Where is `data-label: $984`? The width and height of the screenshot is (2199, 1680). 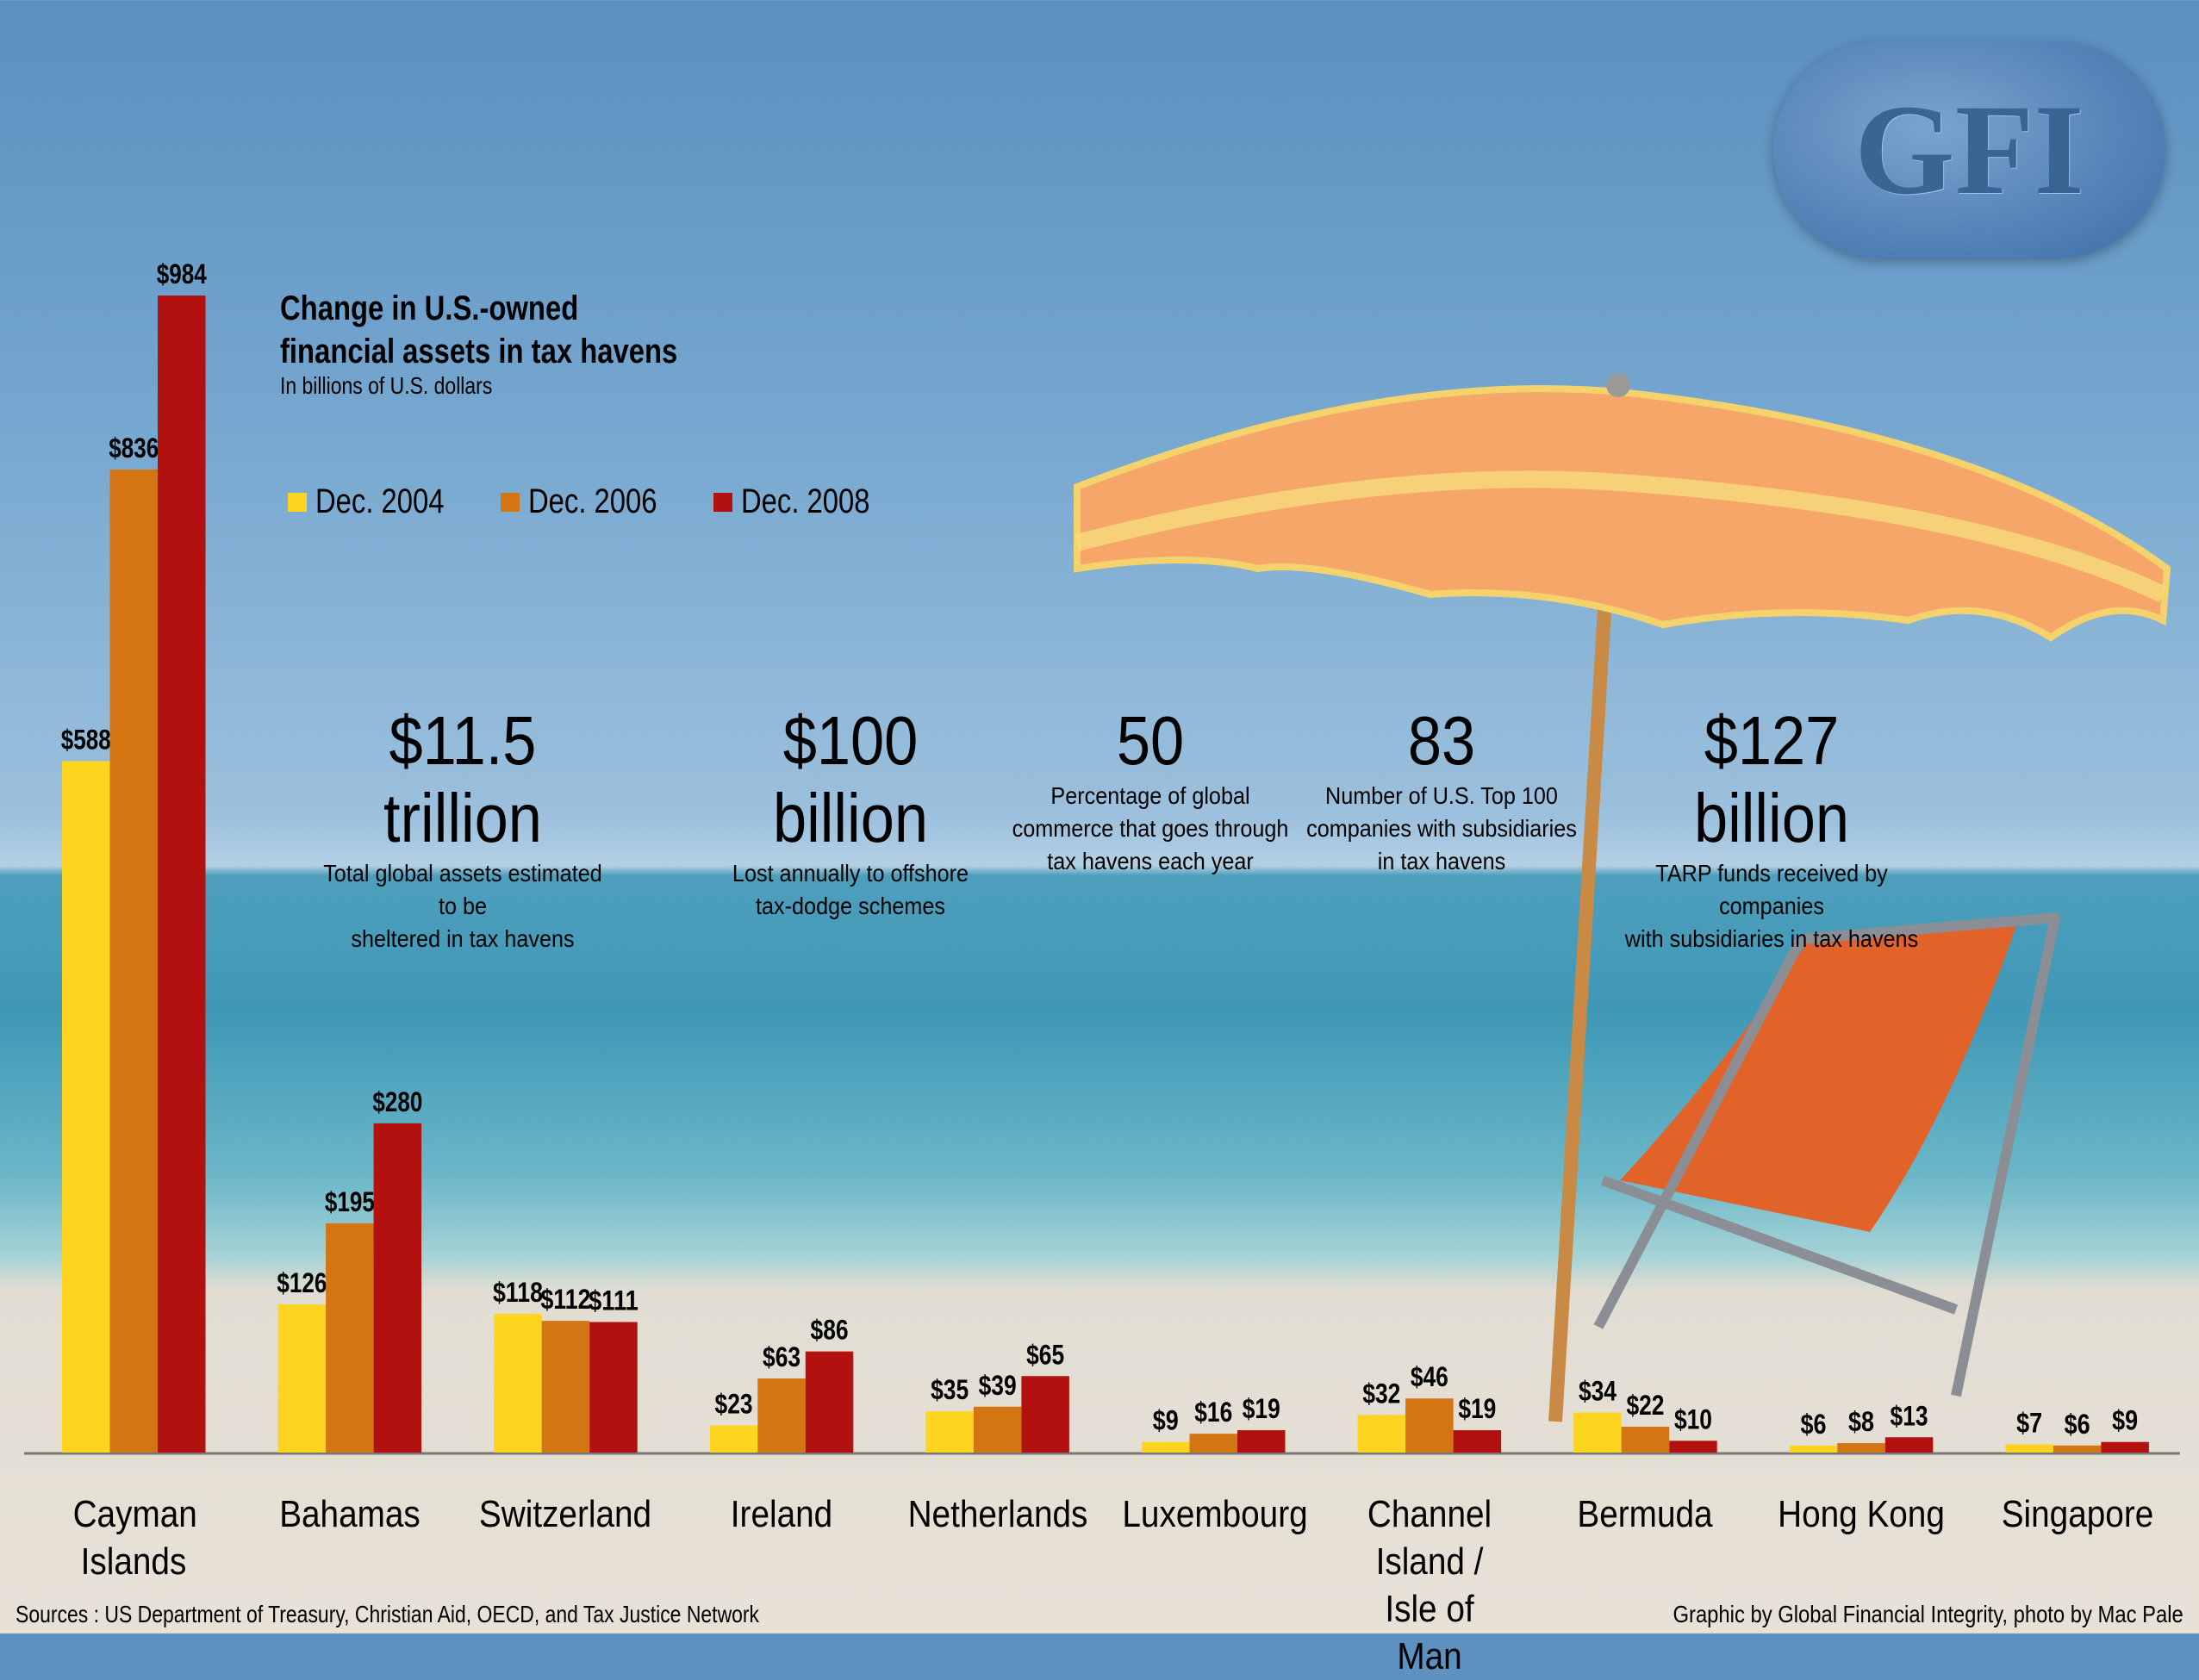 data-label: $984 is located at coordinates (182, 274).